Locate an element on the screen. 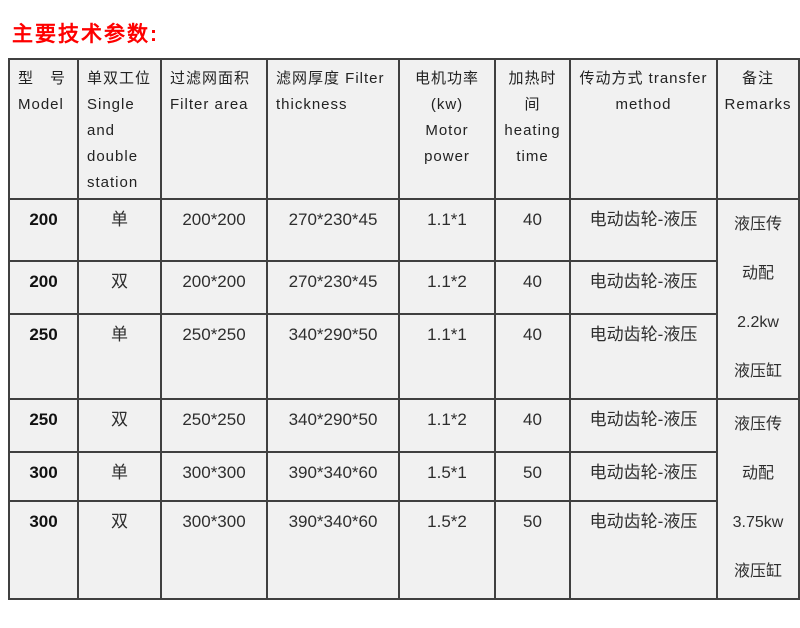  cell-motor-power: 1.5*2 is located at coordinates (447, 550).